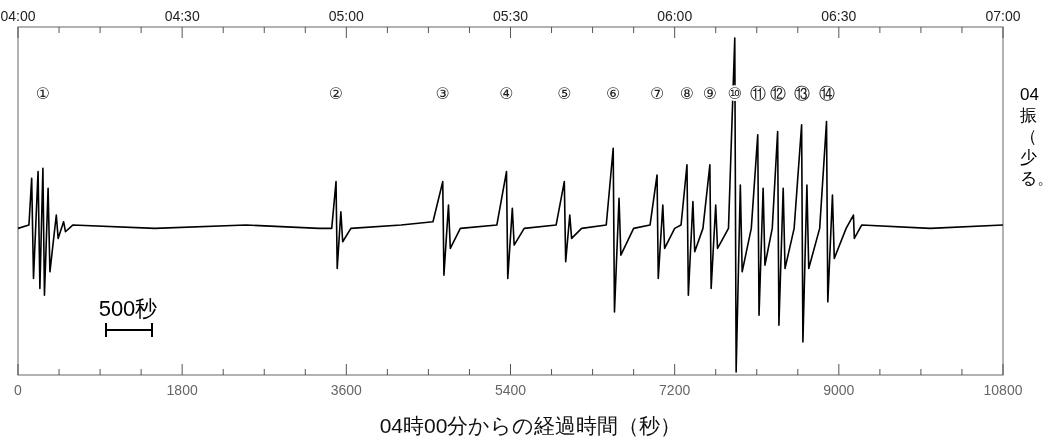  Describe the element at coordinates (128, 308) in the screenshot. I see `annotation: 500秒` at that location.